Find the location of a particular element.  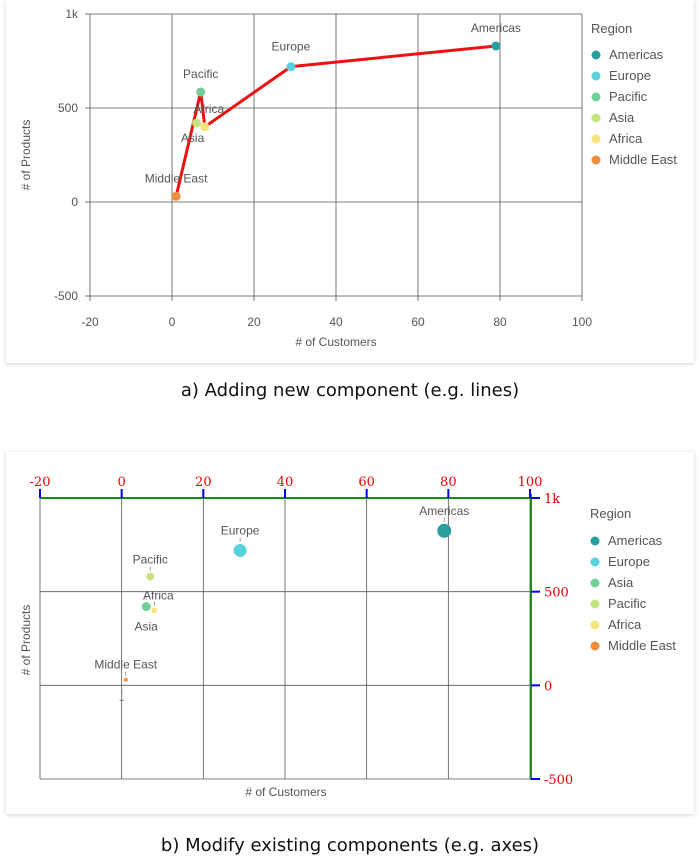

caption-a: a) Adding new component (e.g. lines) is located at coordinates (350, 390).